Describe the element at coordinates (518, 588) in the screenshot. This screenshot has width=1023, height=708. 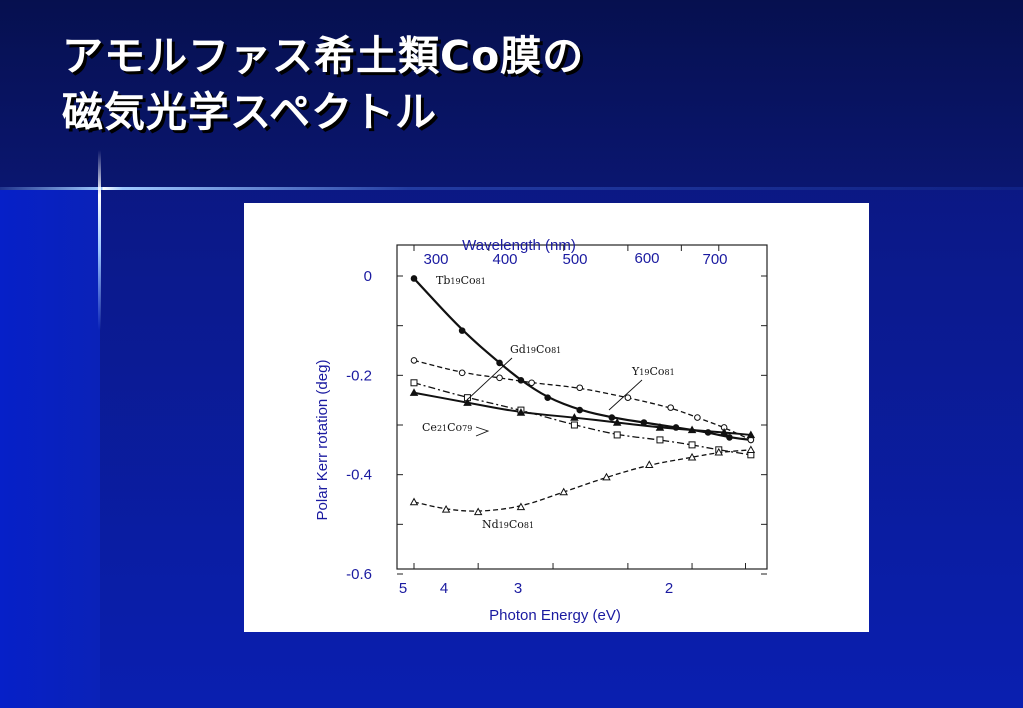
I see `x-tick-label: 3` at that location.